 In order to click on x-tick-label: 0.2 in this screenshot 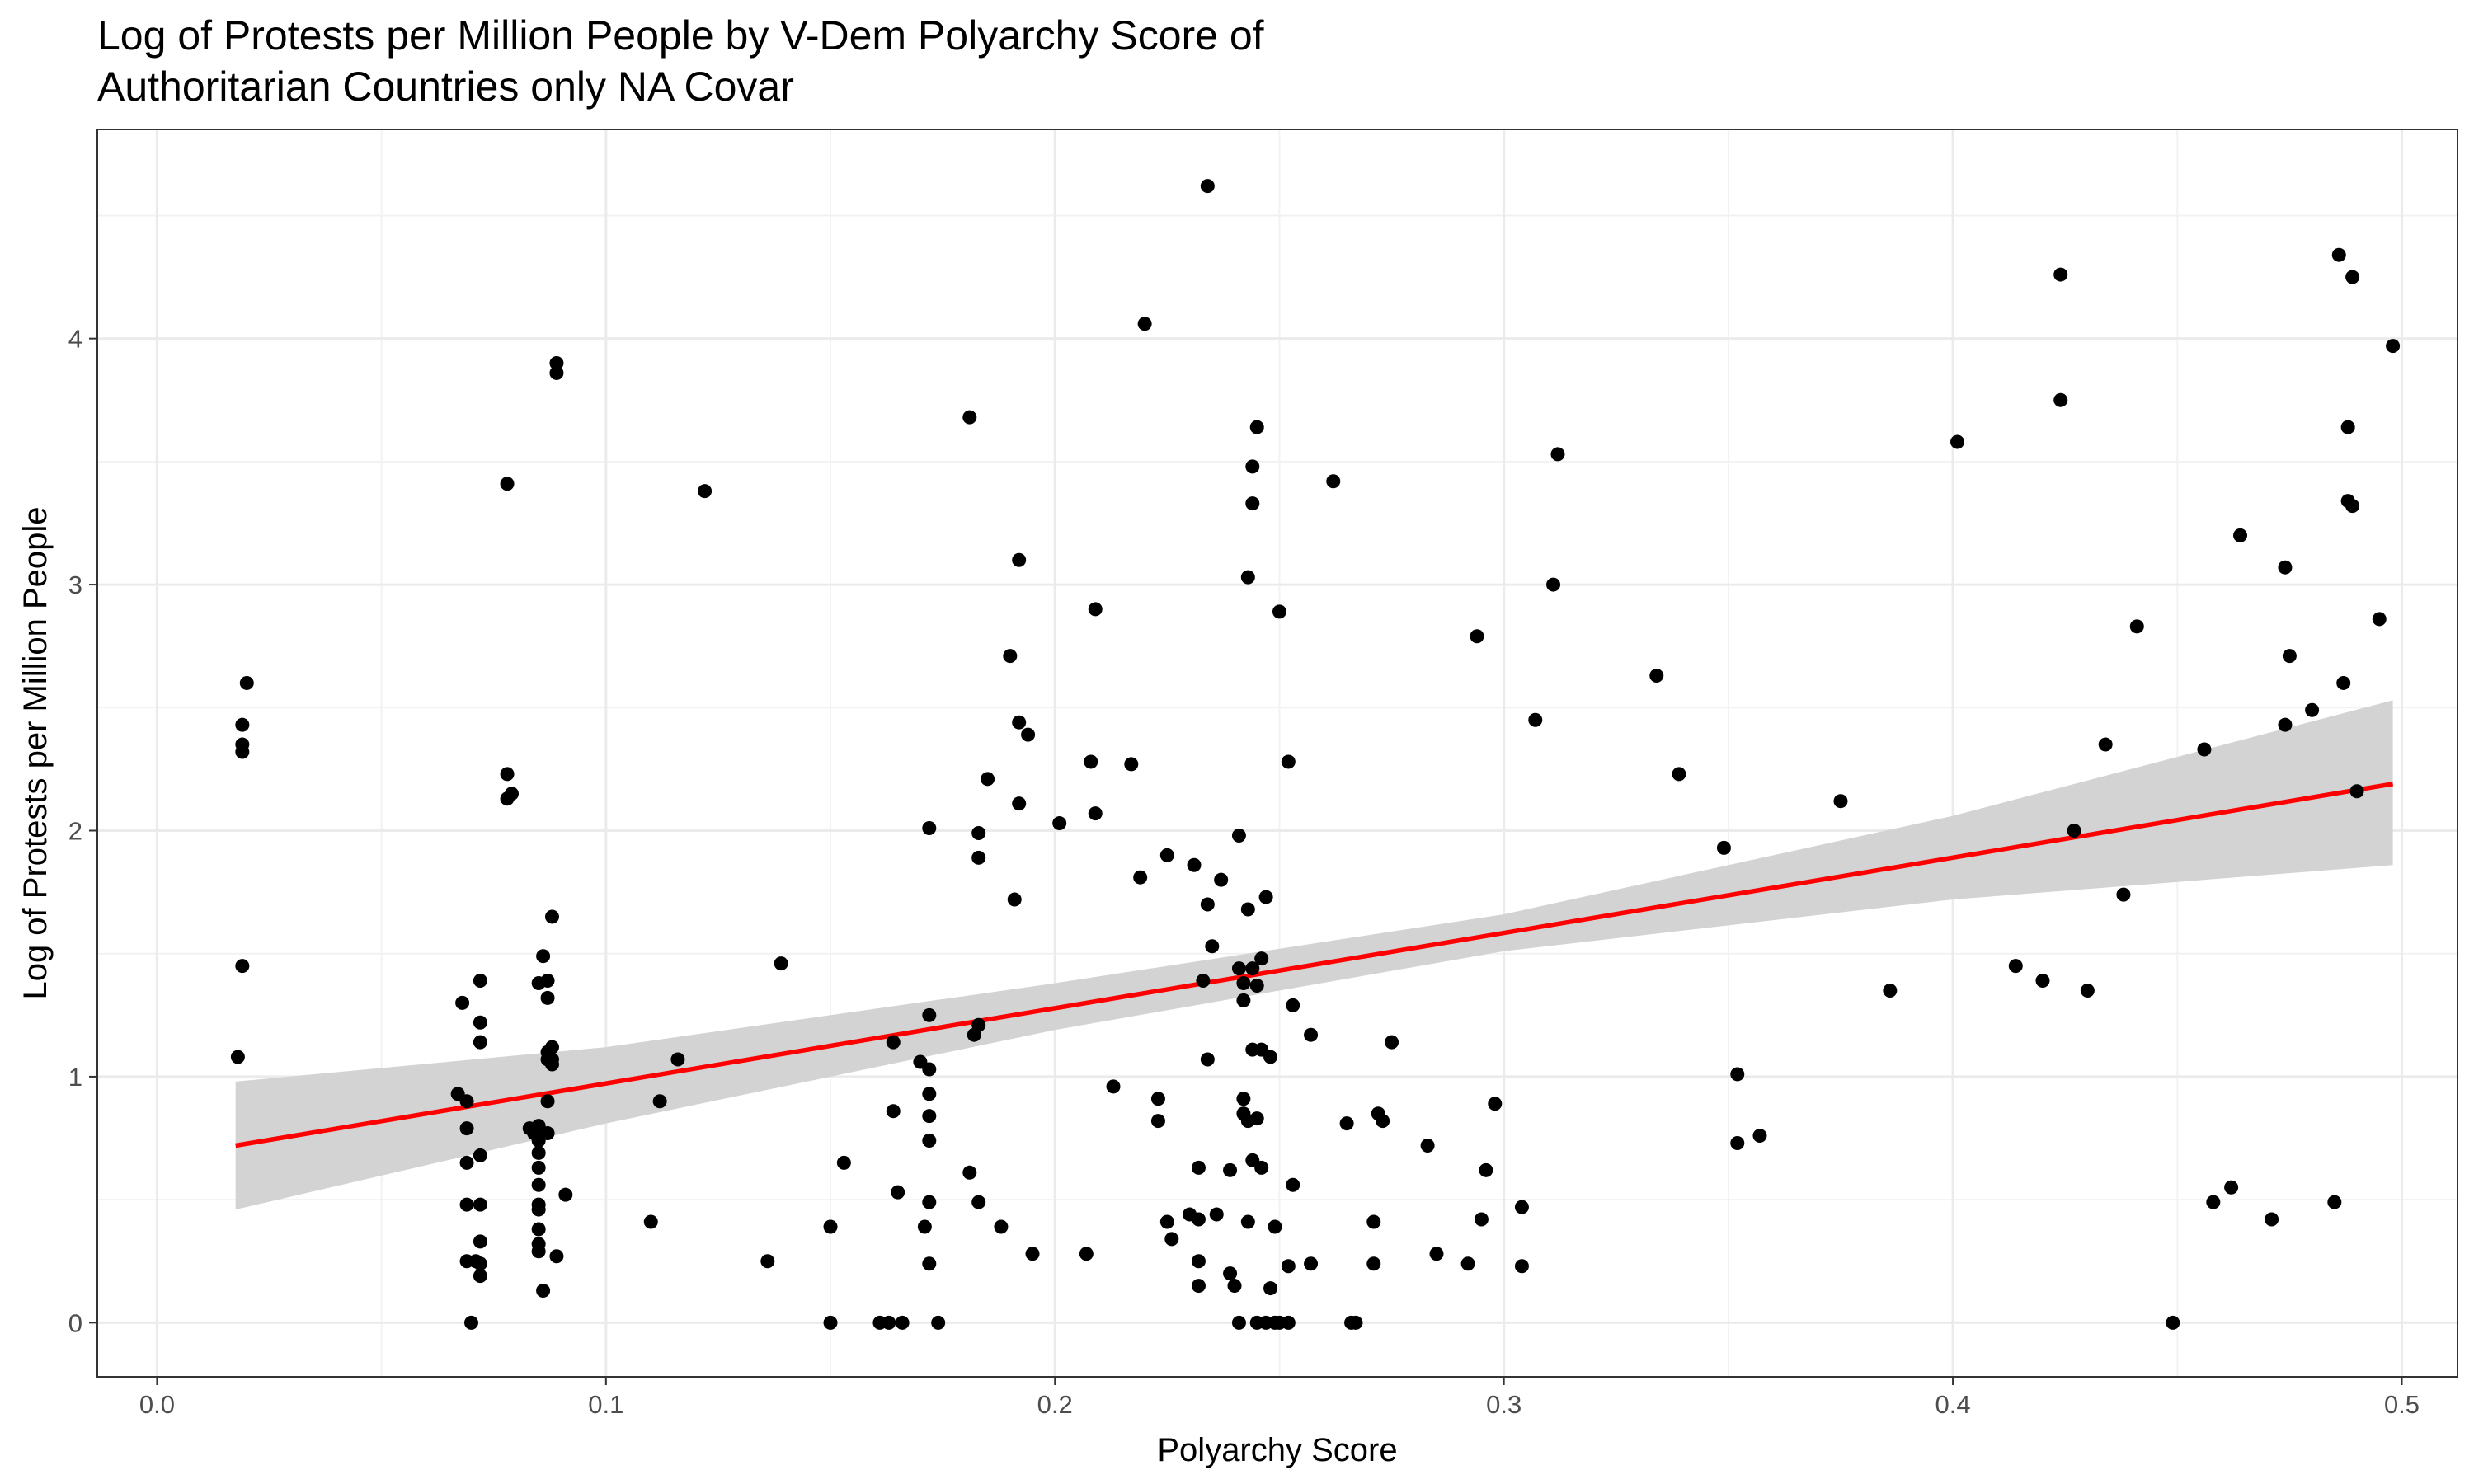, I will do `click(1055, 1404)`.